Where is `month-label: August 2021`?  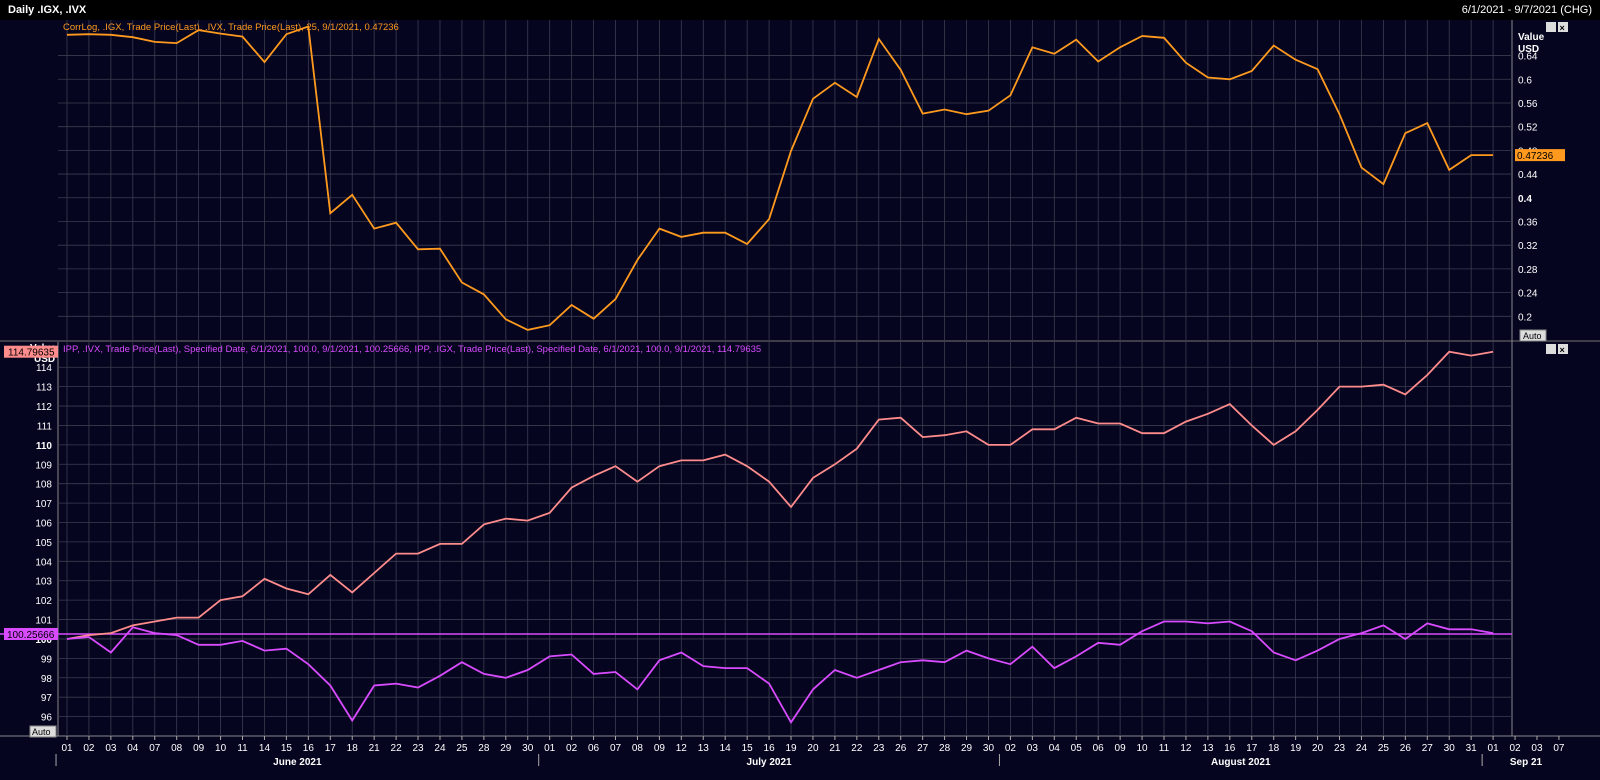 month-label: August 2021 is located at coordinates (1241, 762).